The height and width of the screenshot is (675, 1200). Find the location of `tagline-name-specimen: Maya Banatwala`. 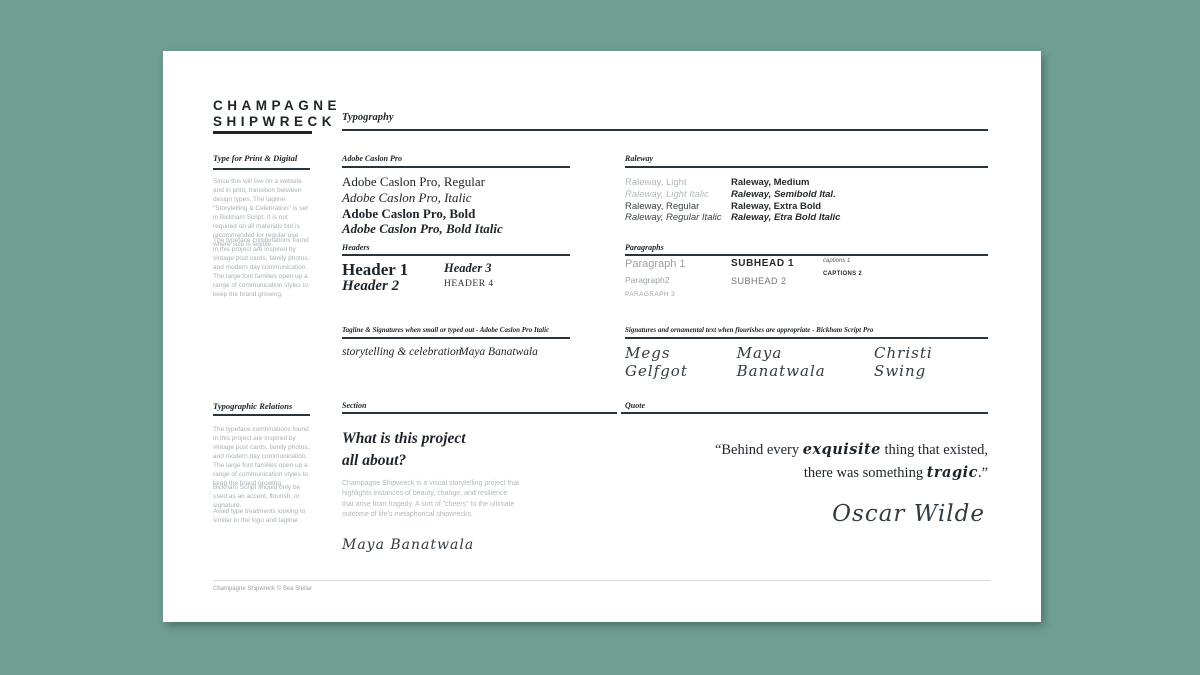

tagline-name-specimen: Maya Banatwala is located at coordinates (498, 352).